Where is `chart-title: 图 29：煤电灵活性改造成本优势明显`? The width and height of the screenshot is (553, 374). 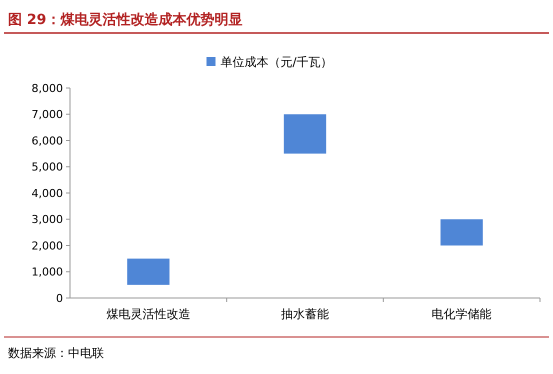
chart-title: 图 29：煤电灵活性改造成本优势明显 is located at coordinates (125, 20).